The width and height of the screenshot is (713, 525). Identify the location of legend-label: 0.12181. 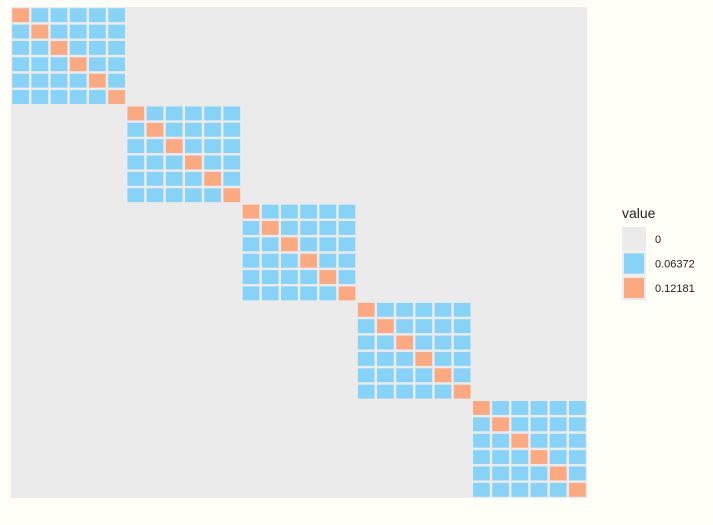
(675, 289).